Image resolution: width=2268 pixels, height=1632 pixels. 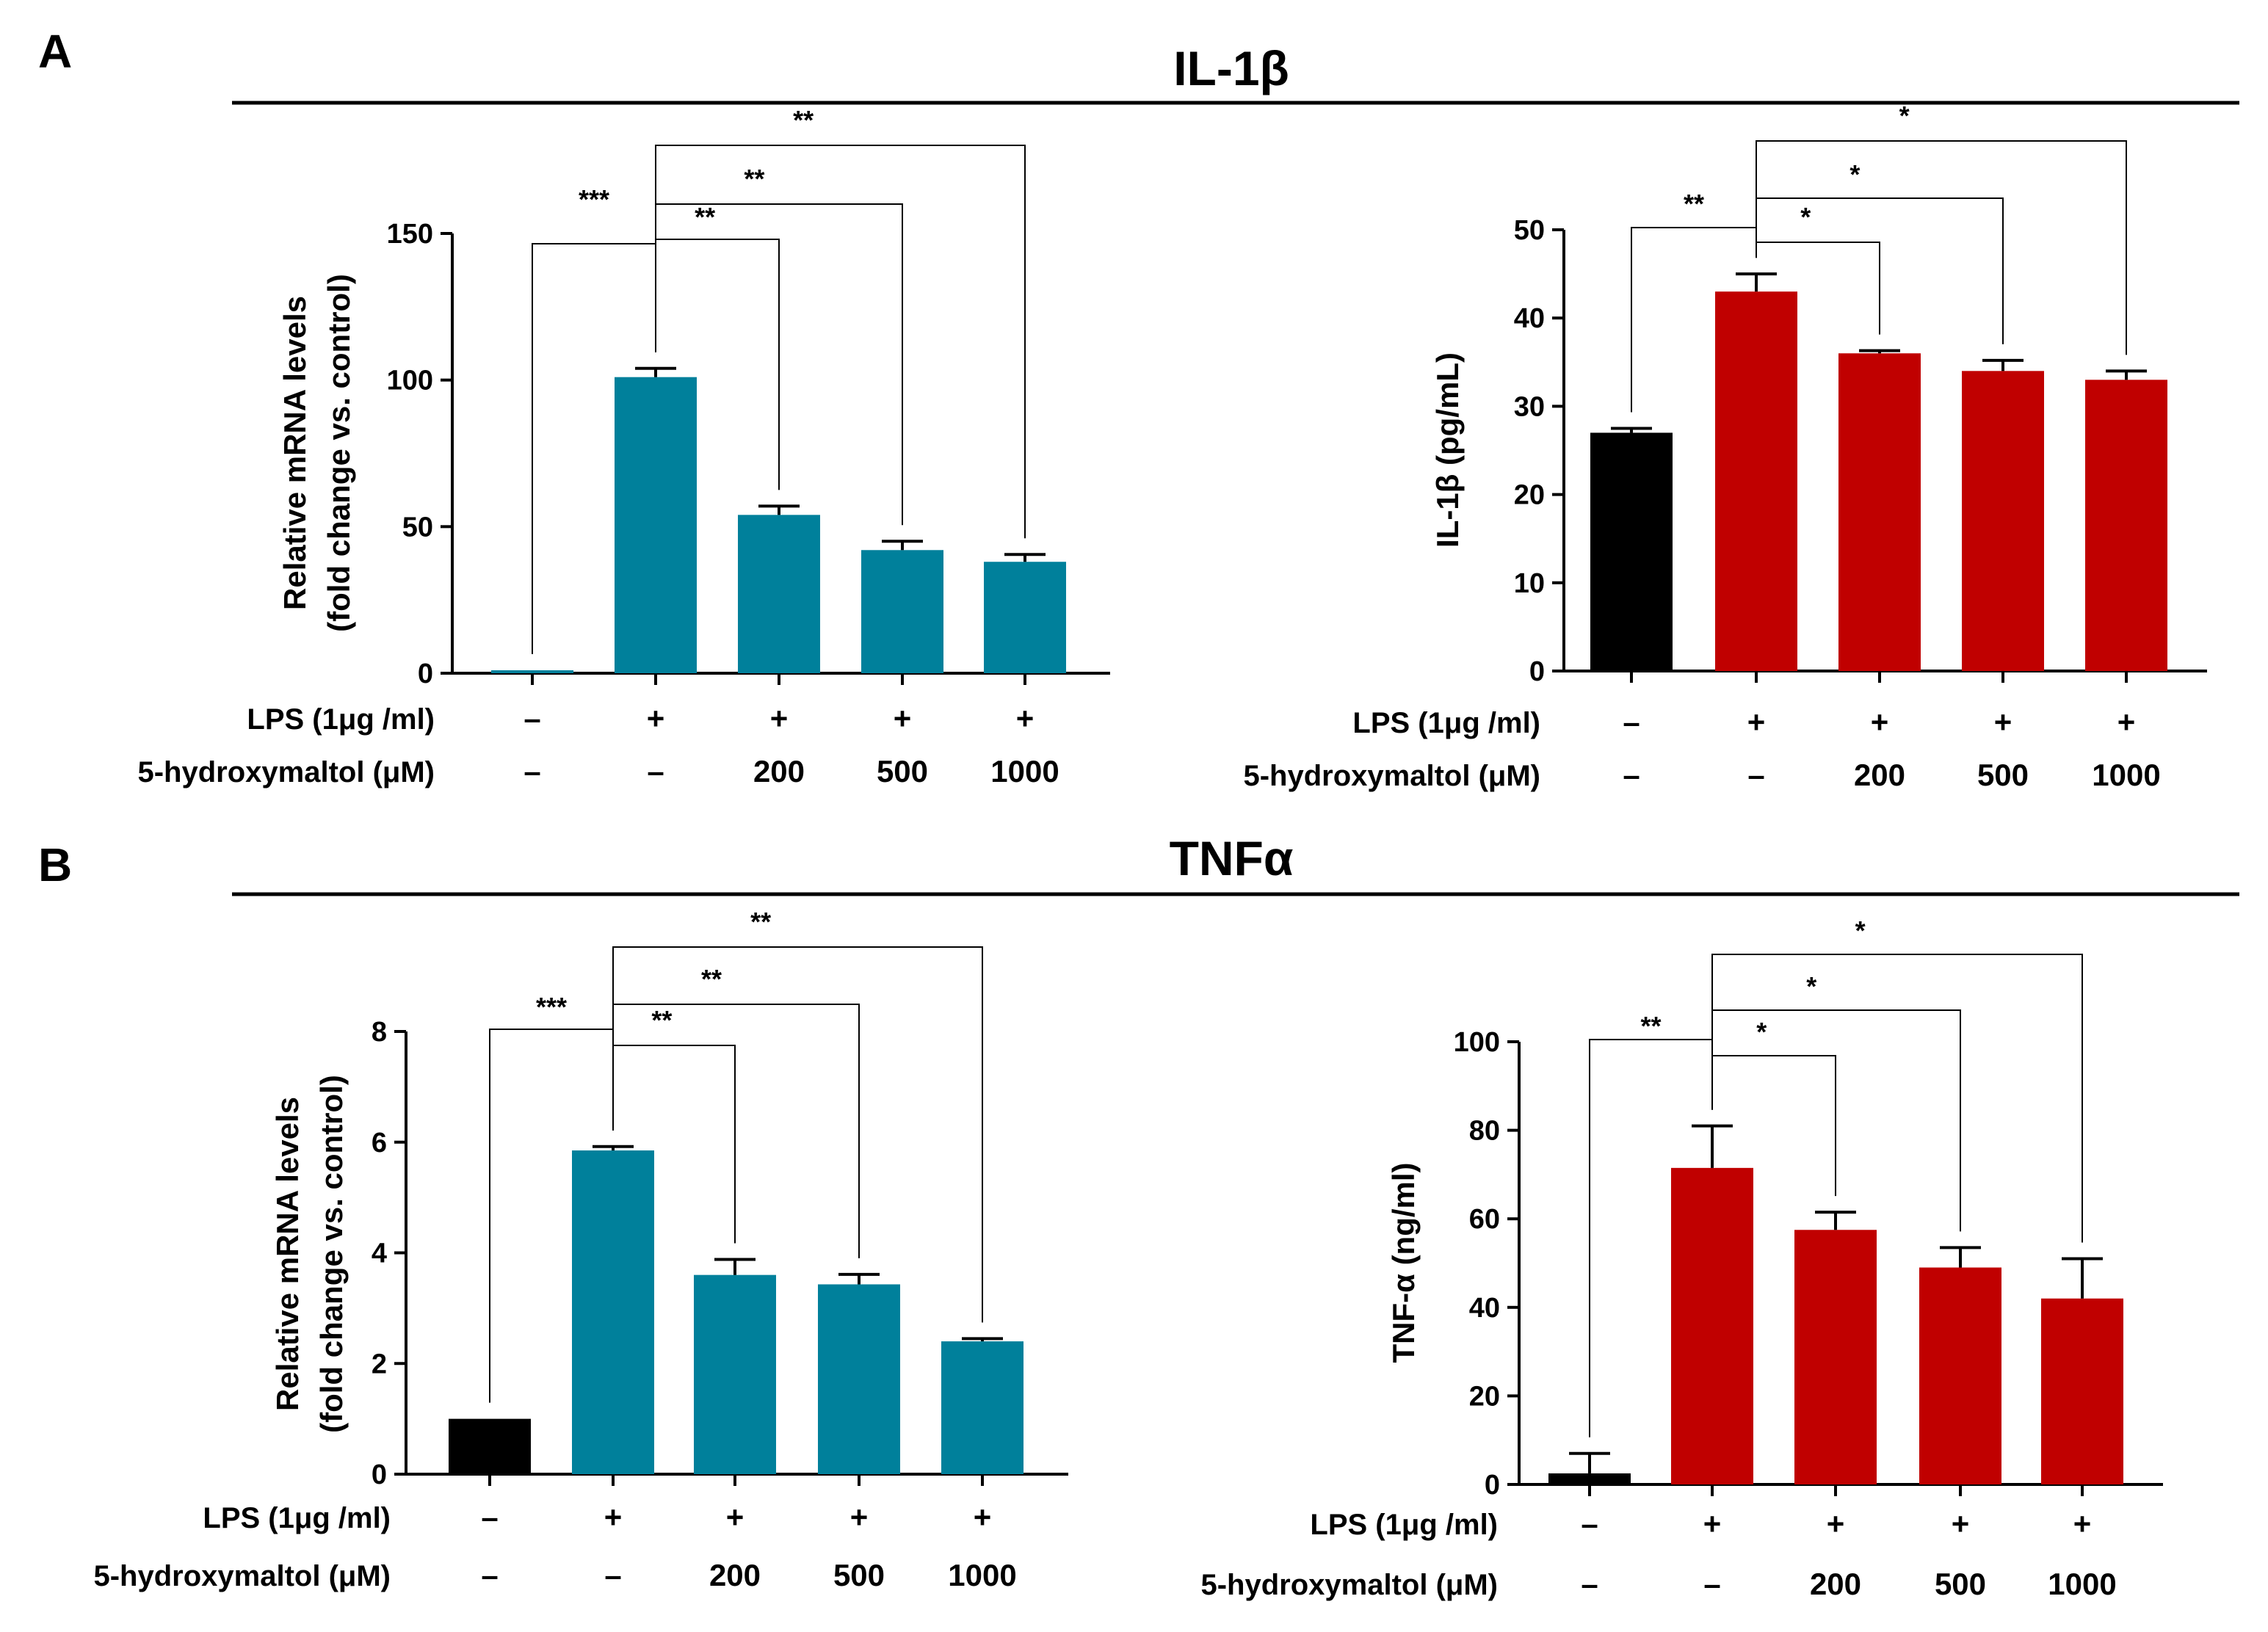 What do you see at coordinates (55, 865) in the screenshot?
I see `panel-letter-b: B` at bounding box center [55, 865].